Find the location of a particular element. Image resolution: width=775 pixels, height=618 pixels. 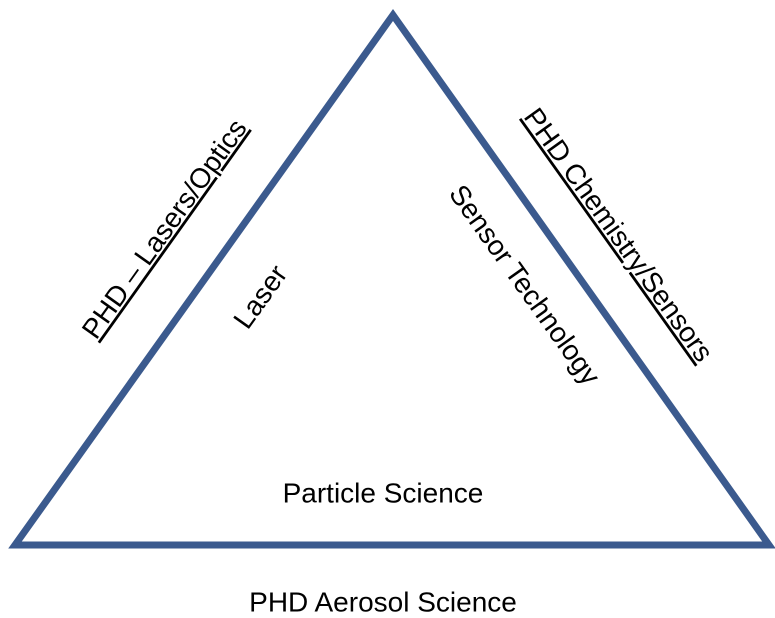

bottom-outer-label: PHD Aerosol Science is located at coordinates (383, 601).